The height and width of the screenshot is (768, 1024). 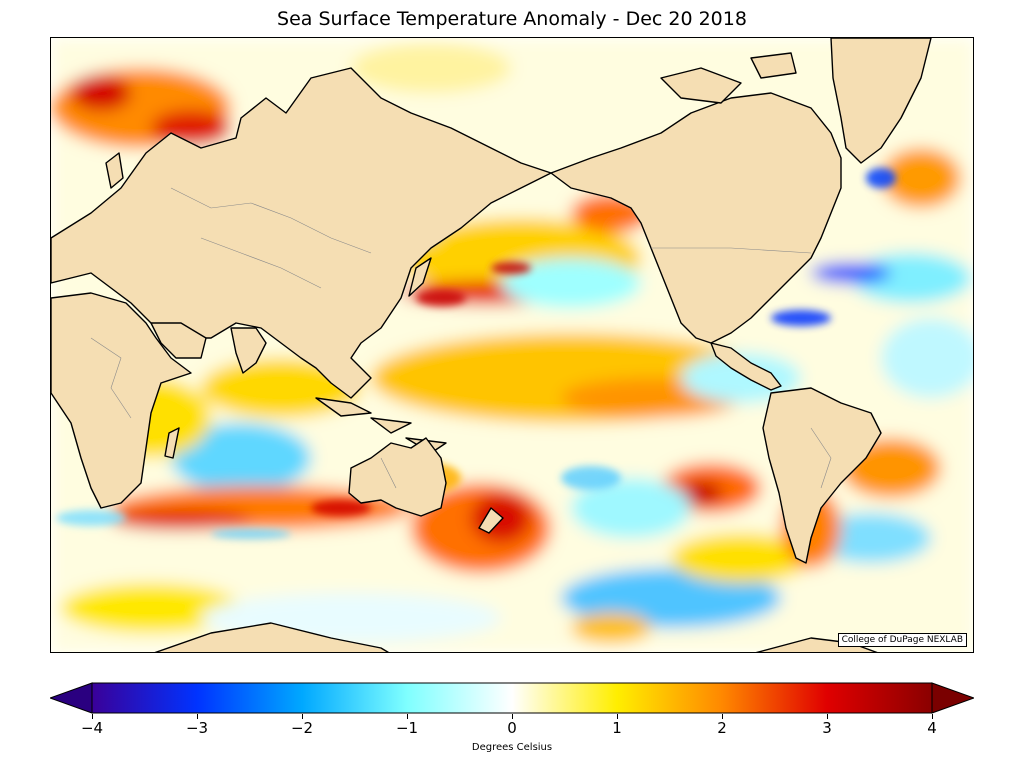 What do you see at coordinates (272, 637) in the screenshot?
I see `antarctica-edge` at bounding box center [272, 637].